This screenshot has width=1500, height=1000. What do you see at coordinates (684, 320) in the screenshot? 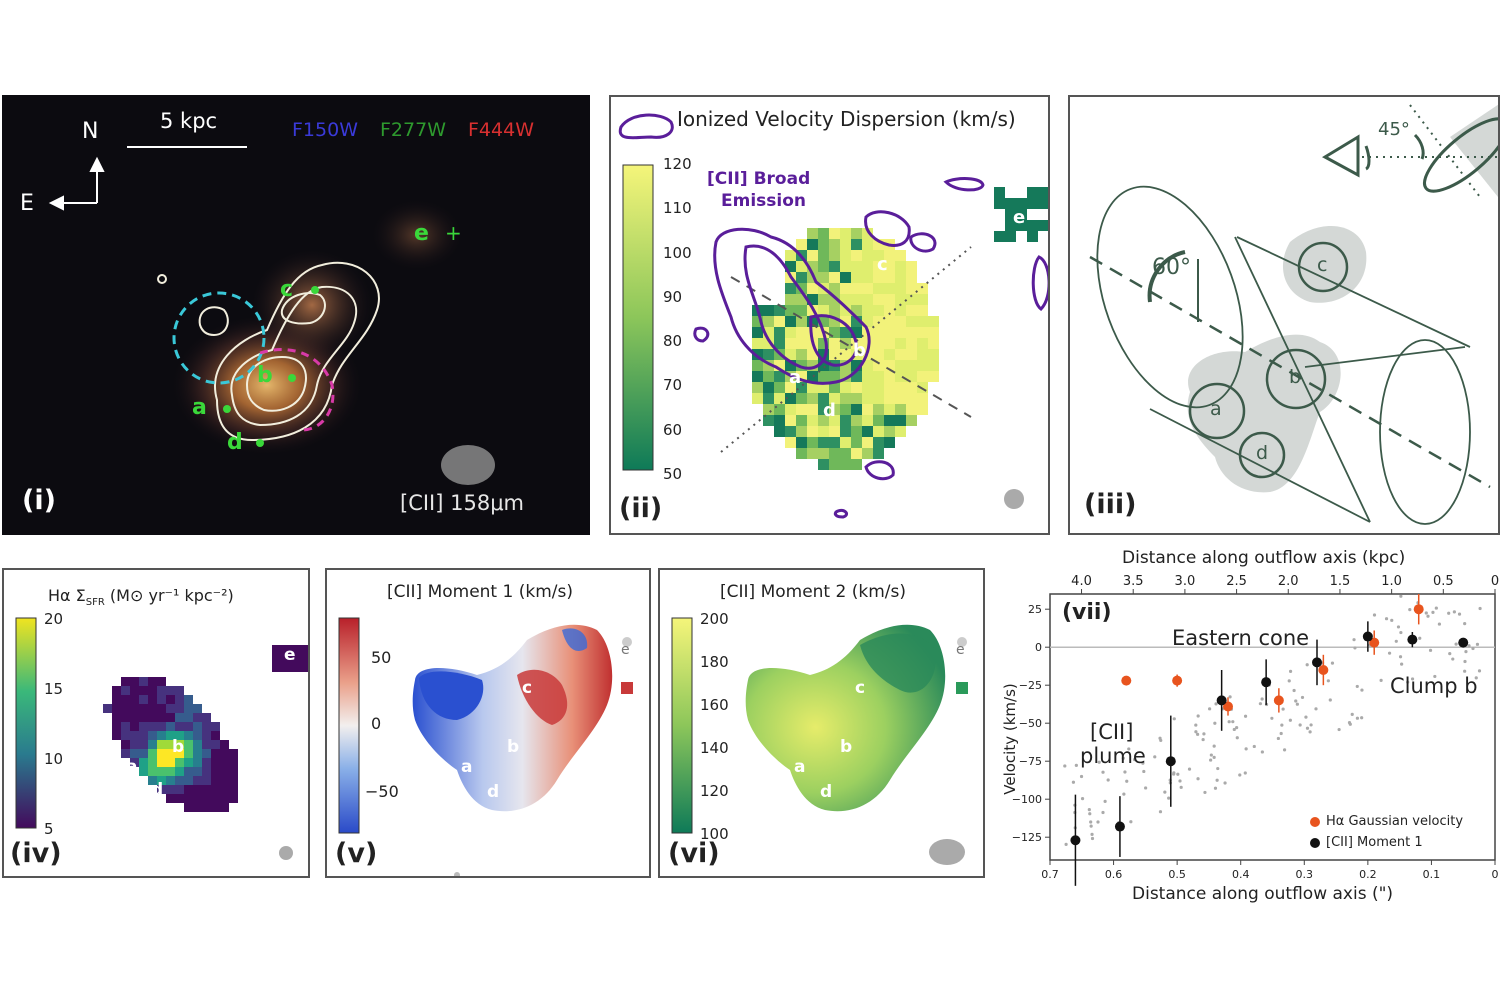
I see `colorbar-ticks-ii: 120 110 100 90 80 70 60 50` at bounding box center [684, 320].